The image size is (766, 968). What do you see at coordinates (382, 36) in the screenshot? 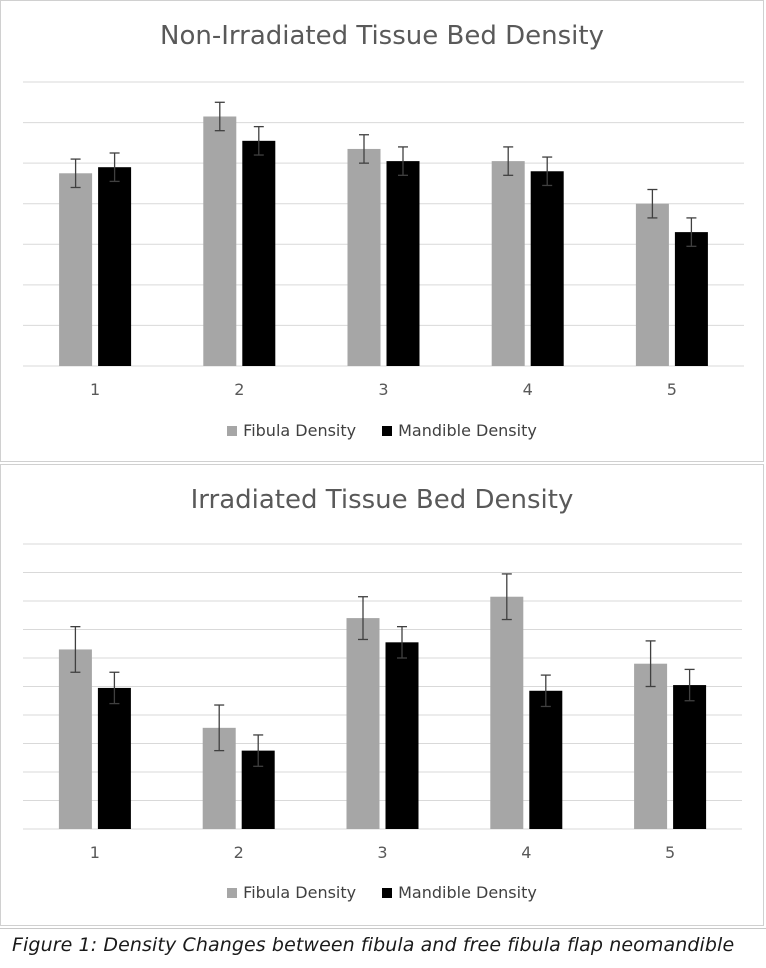
I see `chart-title: Non-Irradiated Tissue Bed Density` at bounding box center [382, 36].